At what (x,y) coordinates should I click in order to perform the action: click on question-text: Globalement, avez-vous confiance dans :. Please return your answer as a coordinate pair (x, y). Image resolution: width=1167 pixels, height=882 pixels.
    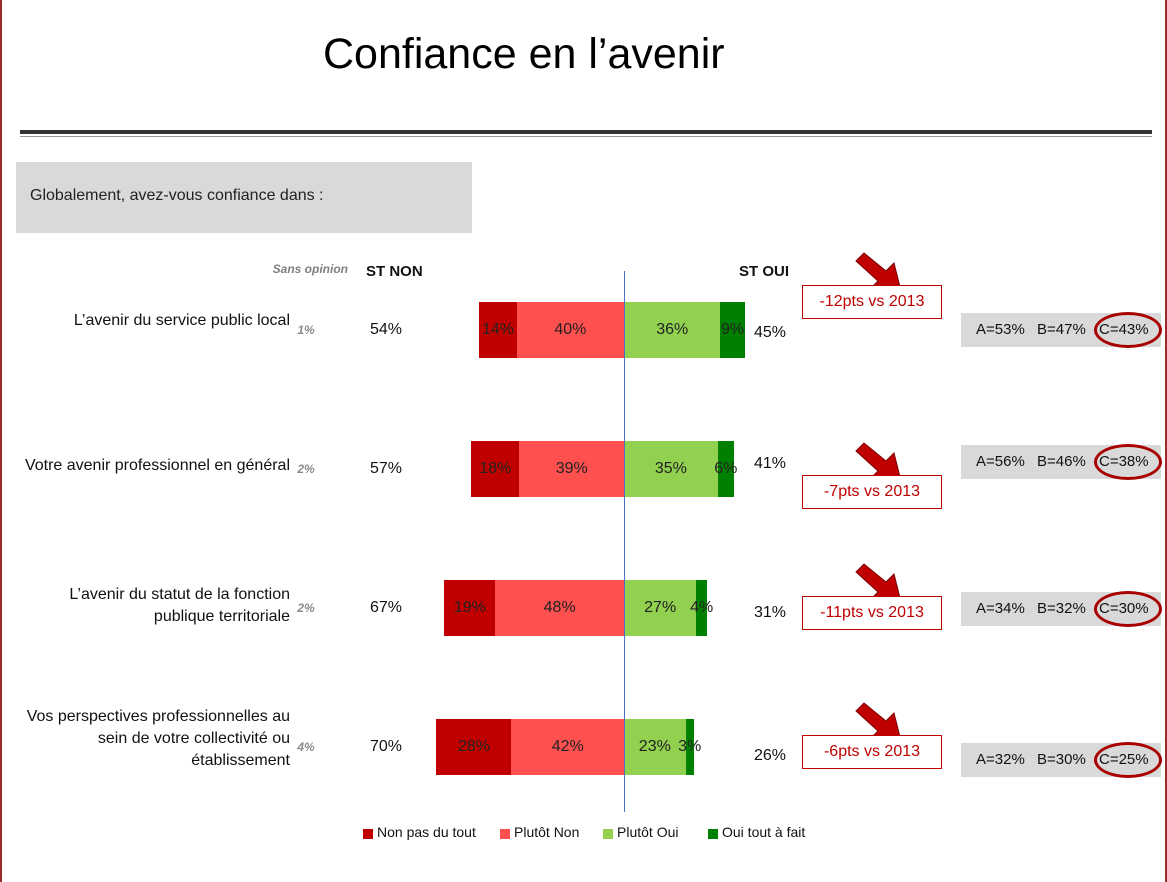
    Looking at the image, I should click on (177, 195).